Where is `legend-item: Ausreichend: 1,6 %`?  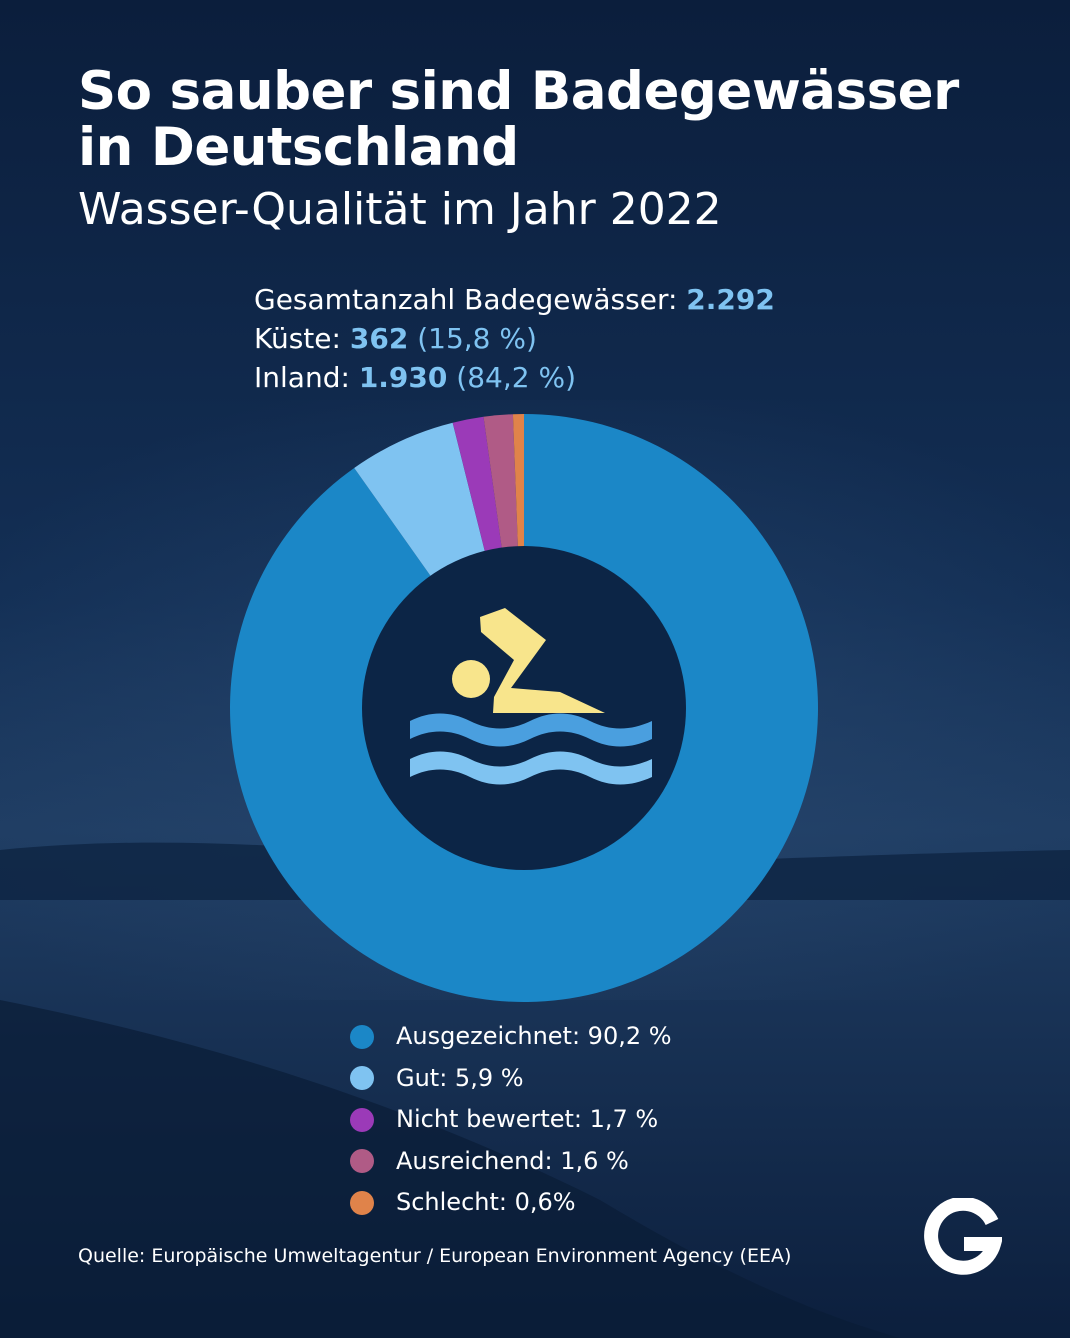 legend-item: Ausreichend: 1,6 % is located at coordinates (511, 1162).